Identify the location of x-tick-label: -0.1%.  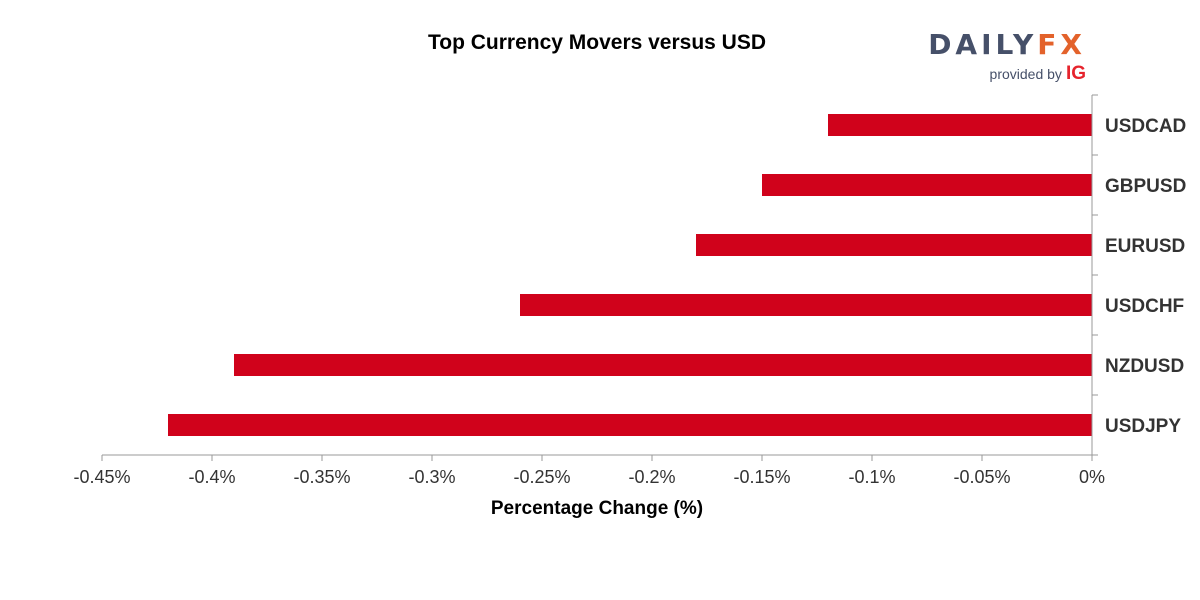
(871, 477).